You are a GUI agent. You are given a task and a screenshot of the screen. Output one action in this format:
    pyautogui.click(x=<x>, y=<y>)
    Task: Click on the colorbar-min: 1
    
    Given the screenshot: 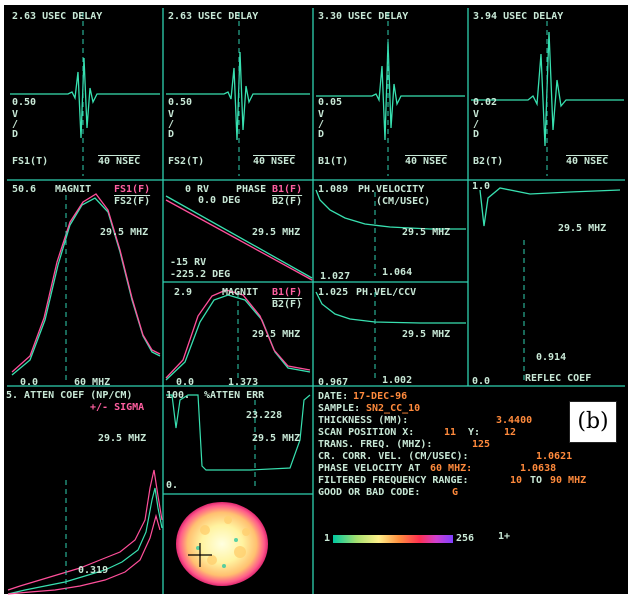 What is the action you would take?
    pyautogui.click(x=327, y=538)
    